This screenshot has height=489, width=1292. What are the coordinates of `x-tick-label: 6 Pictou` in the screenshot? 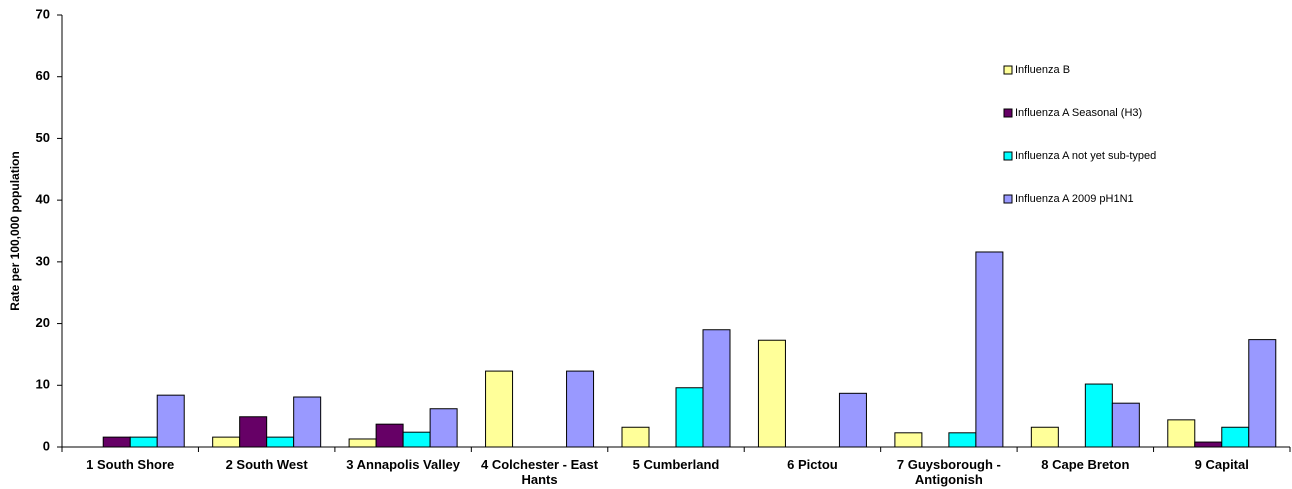 It's located at (812, 464).